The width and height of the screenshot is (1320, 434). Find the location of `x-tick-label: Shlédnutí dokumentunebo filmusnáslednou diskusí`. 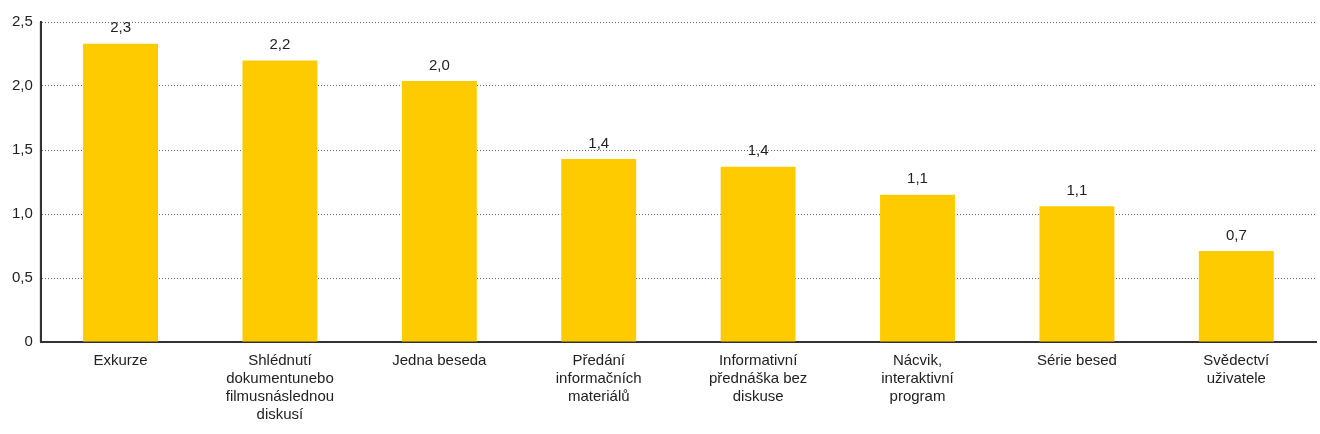

x-tick-label: Shlédnutí dokumentunebo filmusnáslednou diskusí is located at coordinates (280, 387).